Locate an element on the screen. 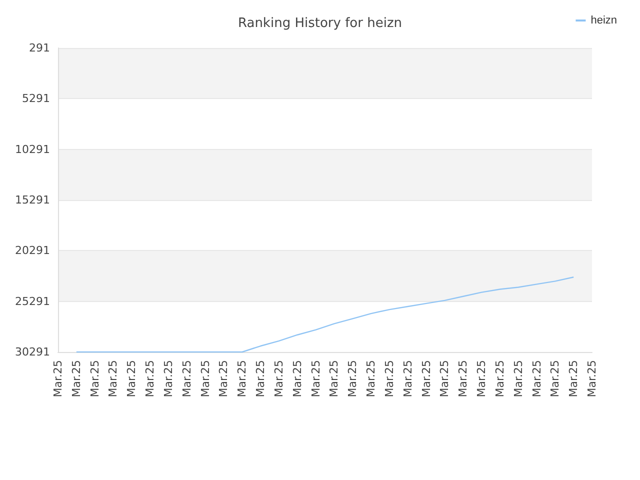  y-tick-label: 10291 is located at coordinates (32, 149).